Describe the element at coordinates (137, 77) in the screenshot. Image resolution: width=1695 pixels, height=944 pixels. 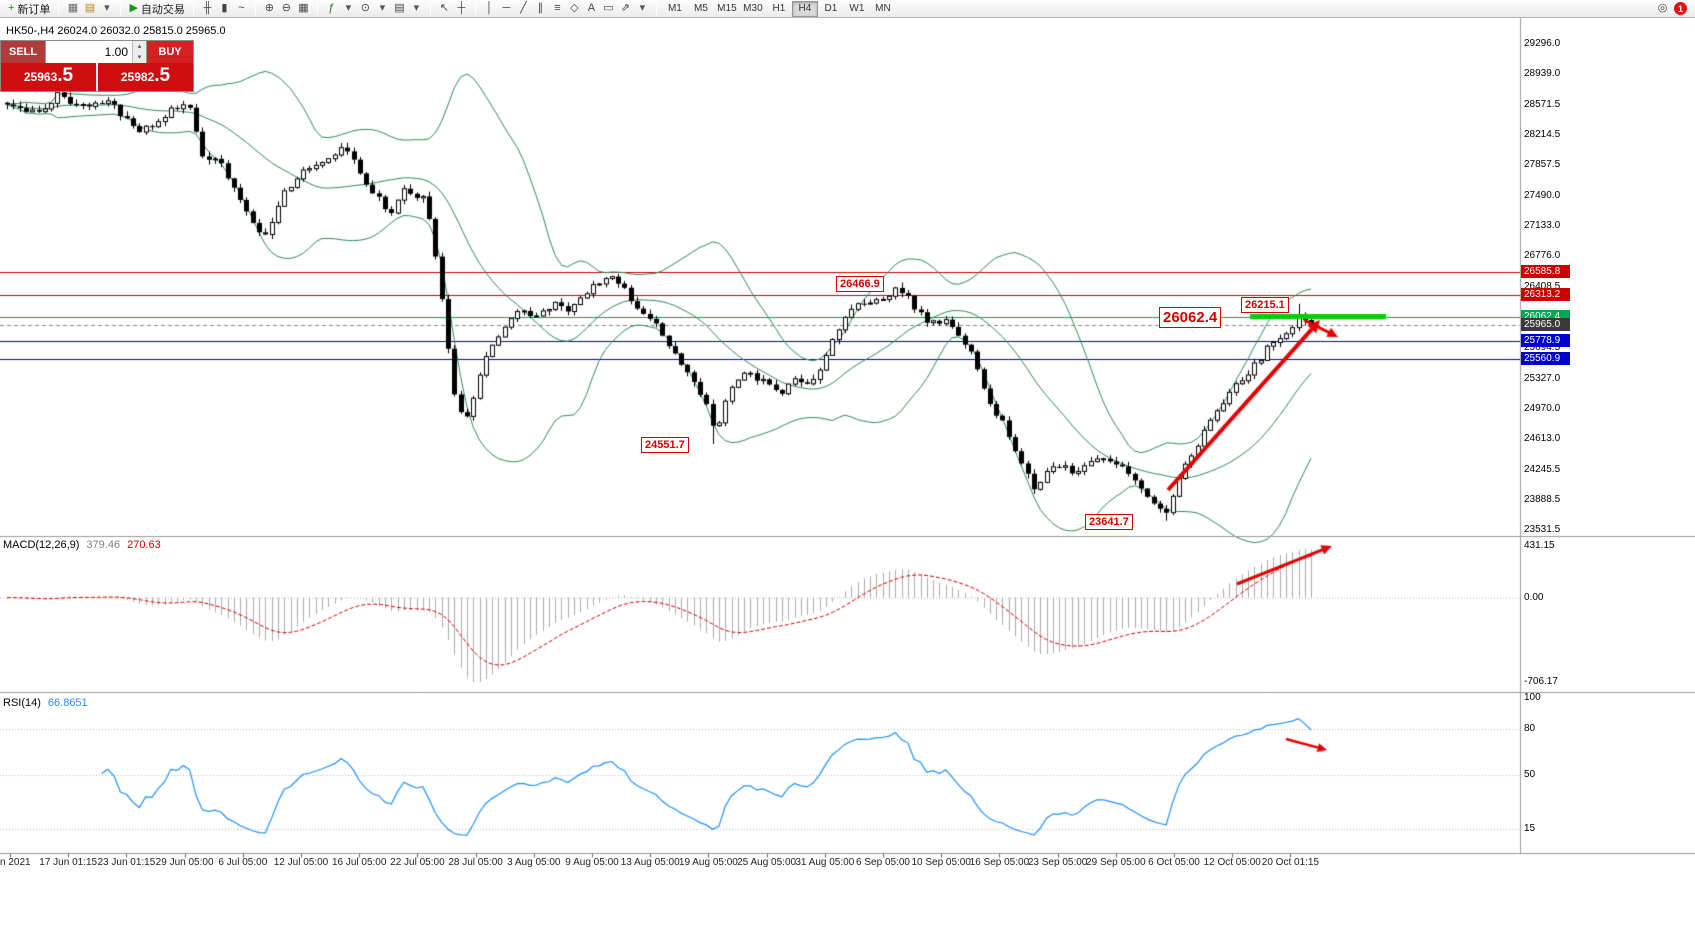
I see `buy-price-main: 25982` at that location.